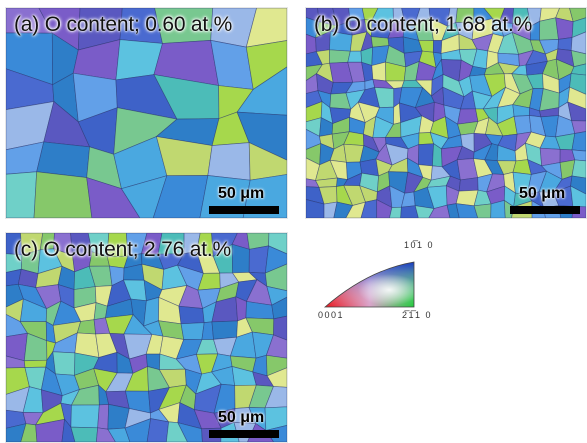  What do you see at coordinates (241, 193) in the screenshot?
I see `scale-bar-label-a: 50 μm` at bounding box center [241, 193].